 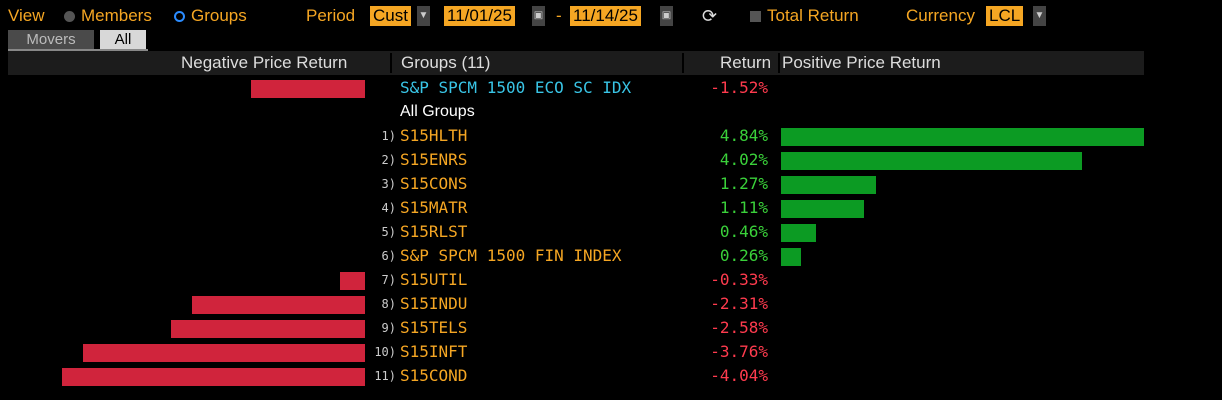 What do you see at coordinates (123, 39) in the screenshot?
I see `tab-all: All` at bounding box center [123, 39].